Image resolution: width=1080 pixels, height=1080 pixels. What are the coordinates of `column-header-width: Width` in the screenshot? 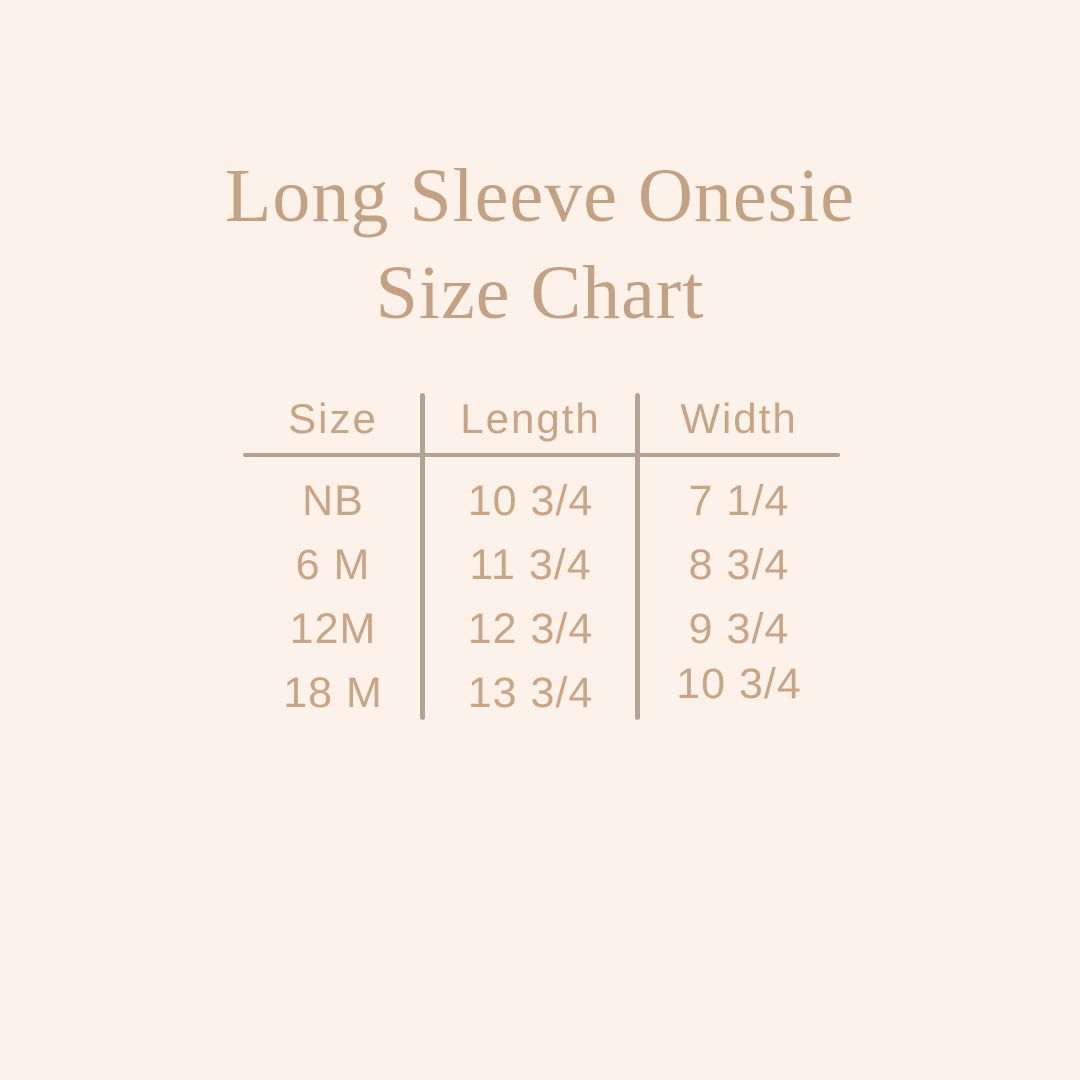 It's located at (739, 418).